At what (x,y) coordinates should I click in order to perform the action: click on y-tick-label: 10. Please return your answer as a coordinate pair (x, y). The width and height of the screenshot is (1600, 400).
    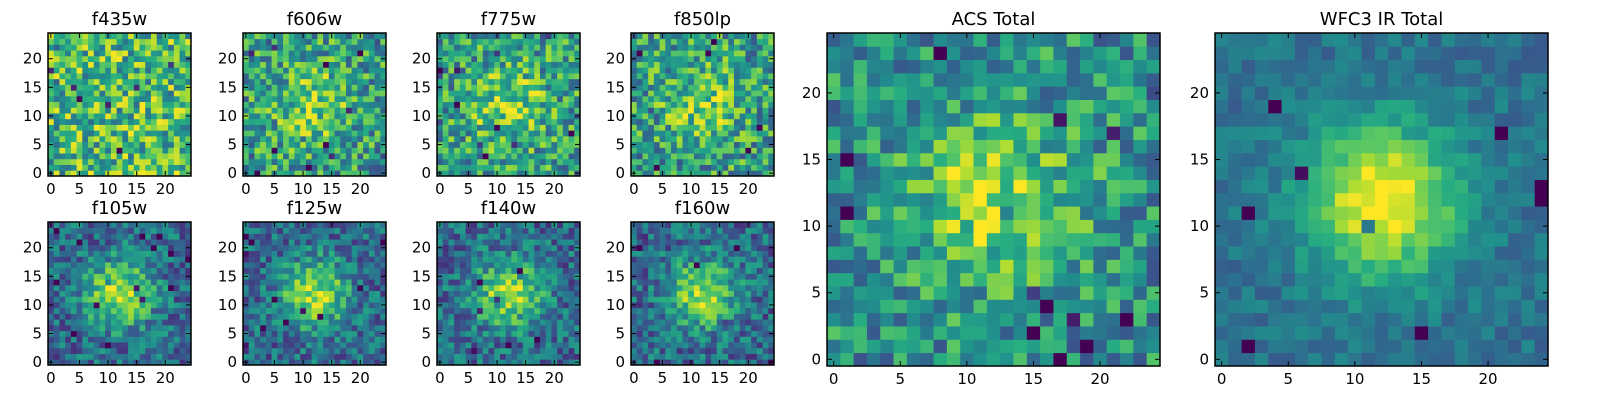
    Looking at the image, I should click on (32, 305).